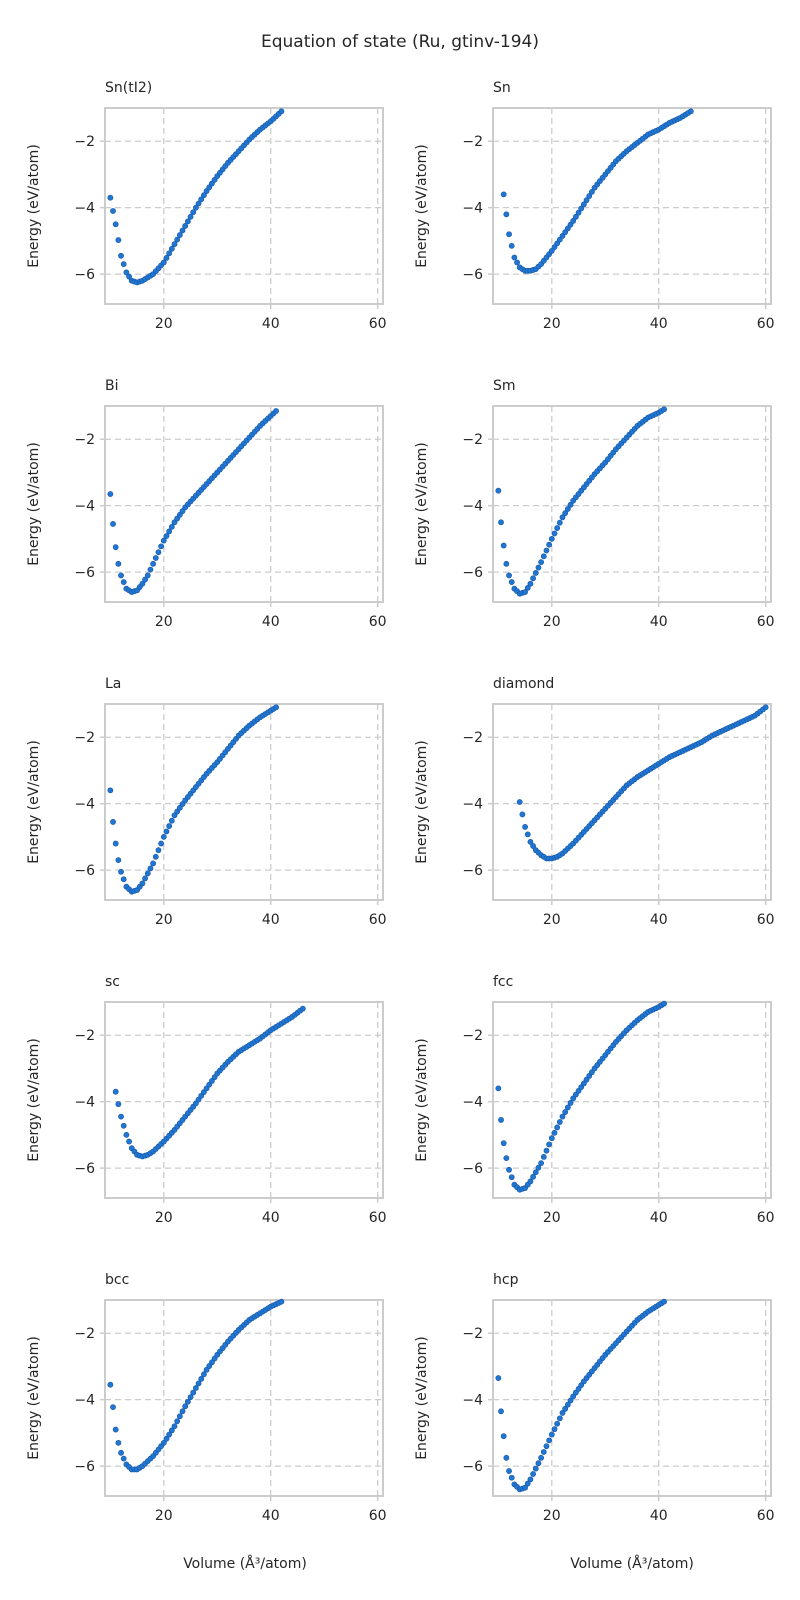 The height and width of the screenshot is (1600, 800). Describe the element at coordinates (504, 386) in the screenshot. I see `subplot-title: Sm` at that location.